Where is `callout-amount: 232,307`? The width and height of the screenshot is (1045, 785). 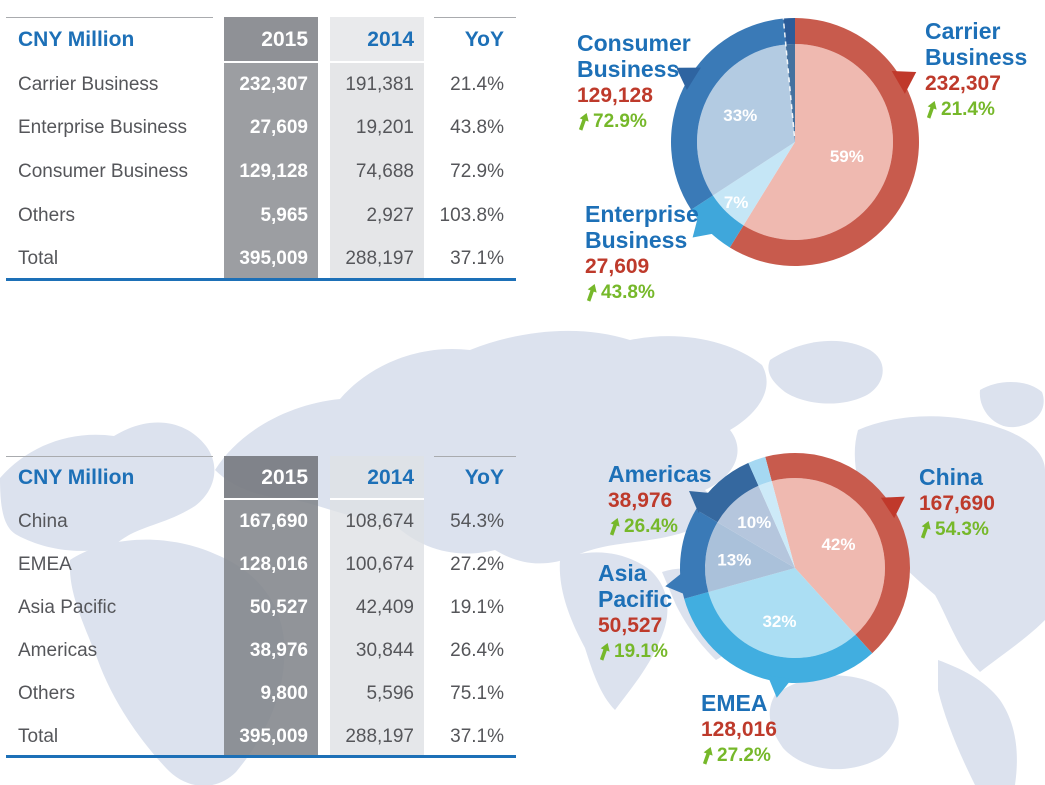 callout-amount: 232,307 is located at coordinates (963, 83).